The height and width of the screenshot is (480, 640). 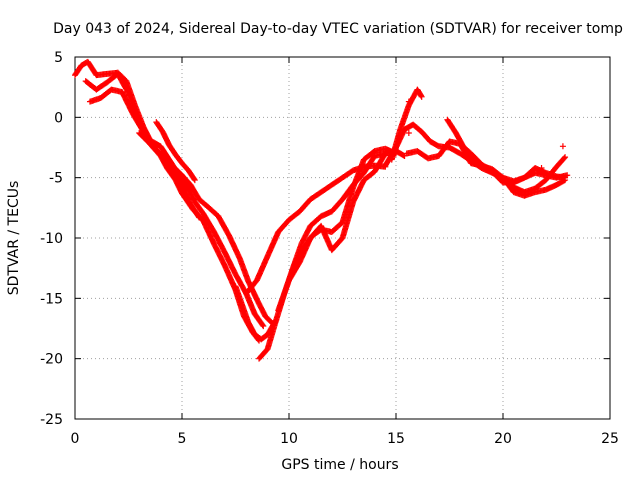 What do you see at coordinates (406, 124) in the screenshot?
I see `series-track-l` at bounding box center [406, 124].